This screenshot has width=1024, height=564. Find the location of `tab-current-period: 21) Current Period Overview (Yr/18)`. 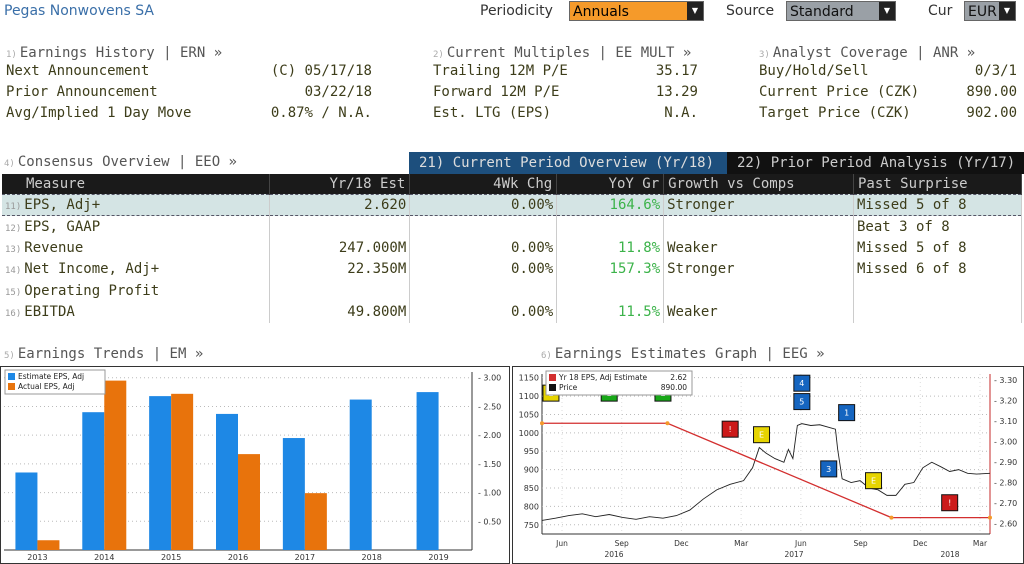

tab-current-period: 21) Current Period Overview (Yr/18) is located at coordinates (568, 163).